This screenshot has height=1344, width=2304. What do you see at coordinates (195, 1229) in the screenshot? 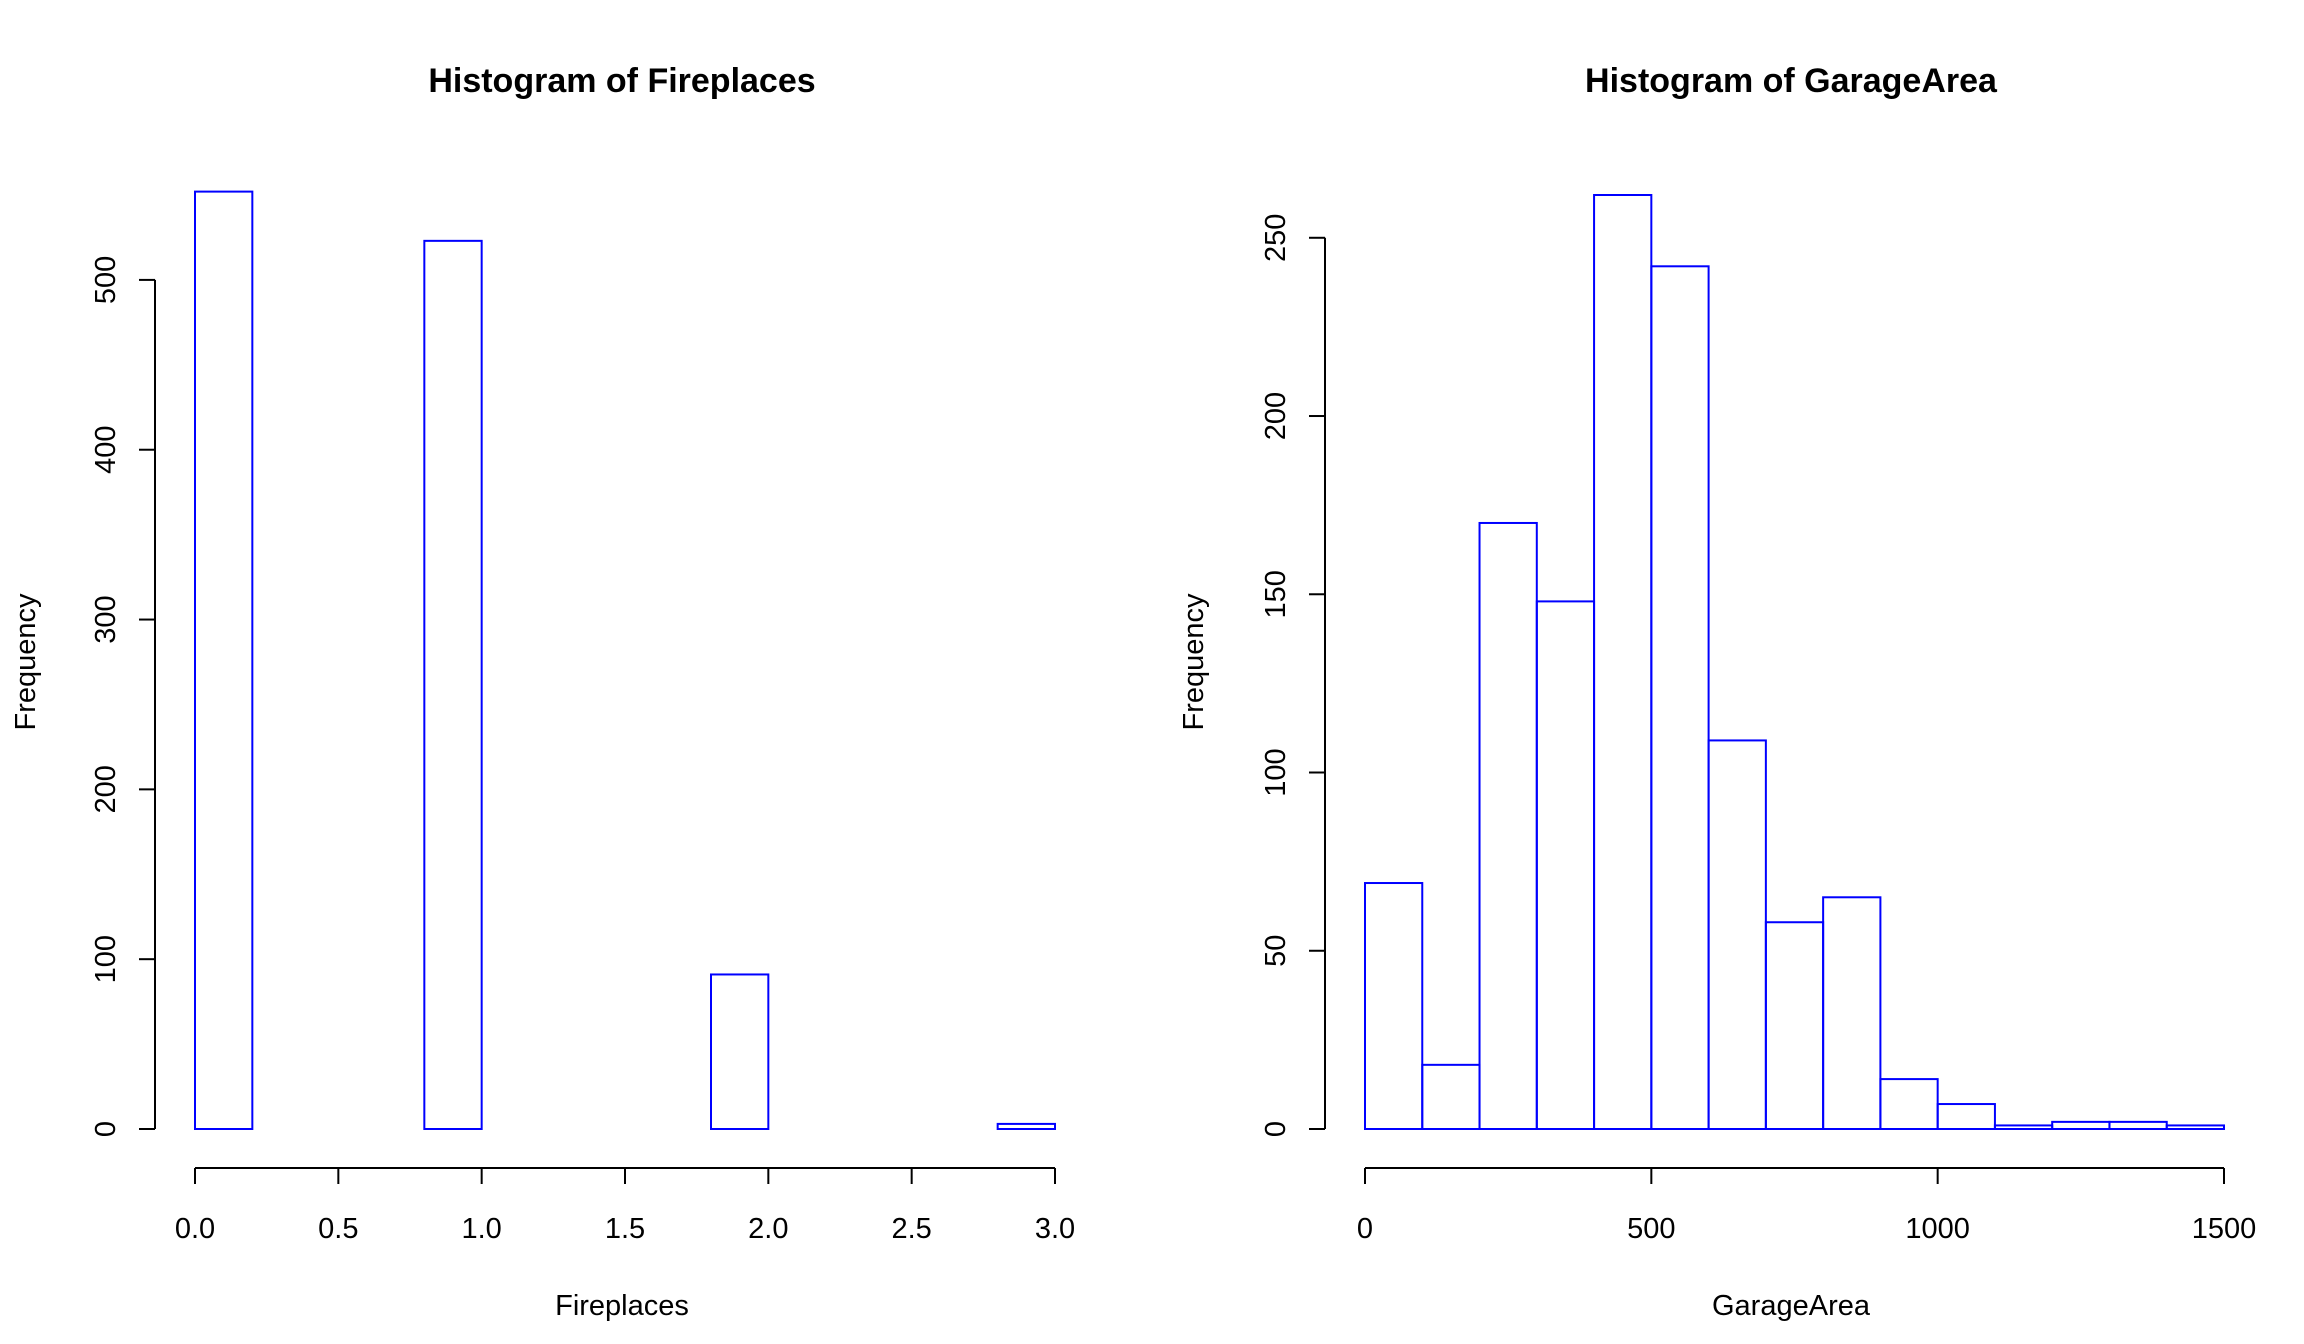
I see `x-tick-label: 0.0` at bounding box center [195, 1229].